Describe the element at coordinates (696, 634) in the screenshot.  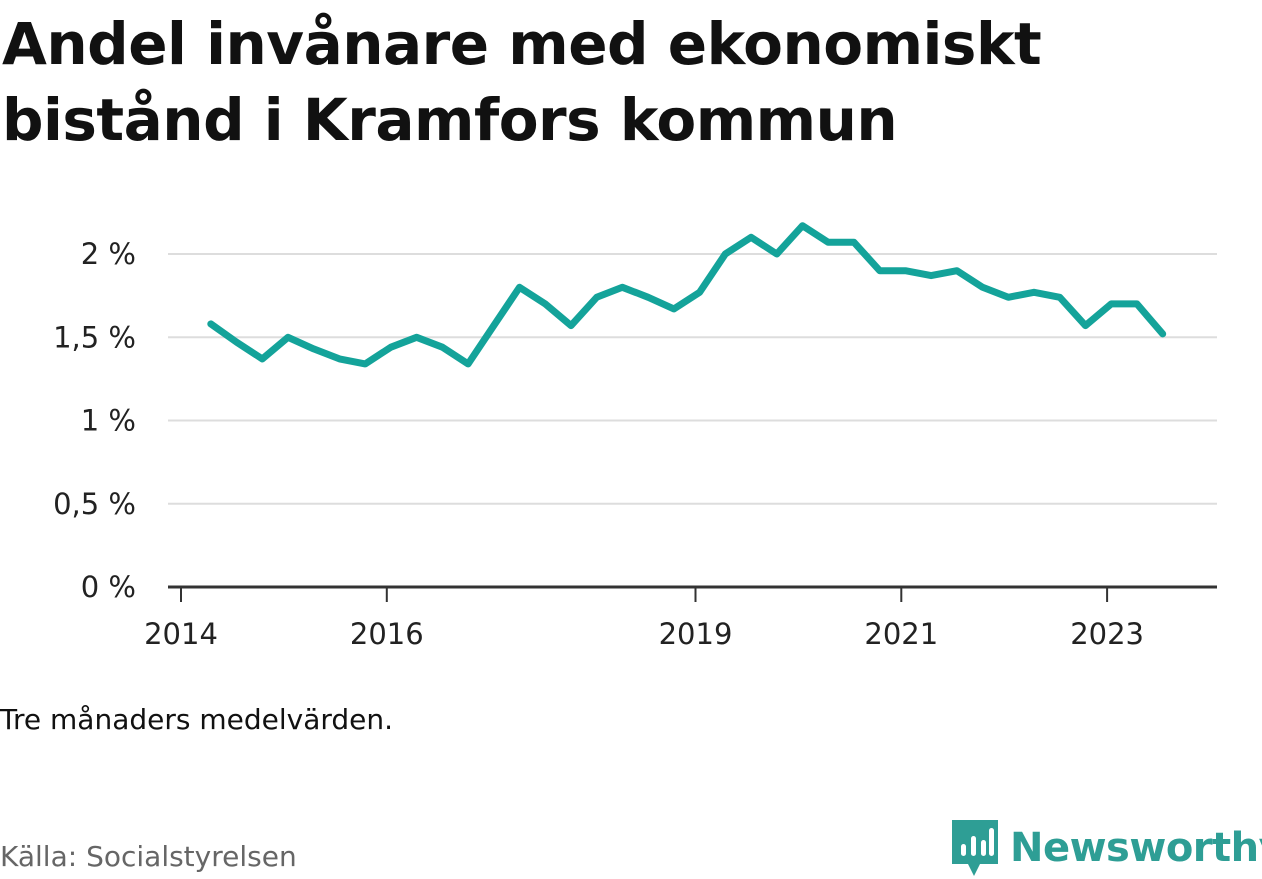
I see `x-tick-label: 2019` at that location.